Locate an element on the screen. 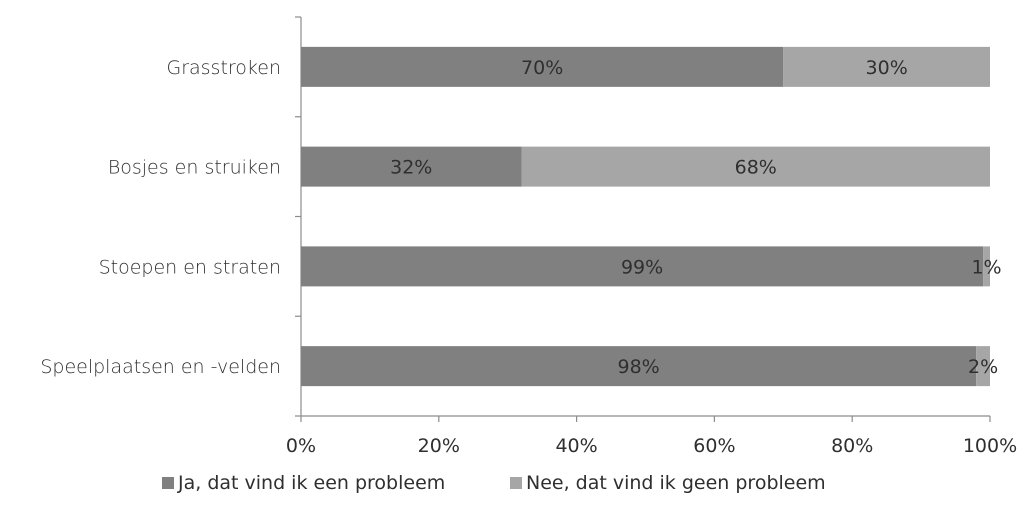 The width and height of the screenshot is (1024, 505). category-label: Bosjes en struiken is located at coordinates (194, 168).